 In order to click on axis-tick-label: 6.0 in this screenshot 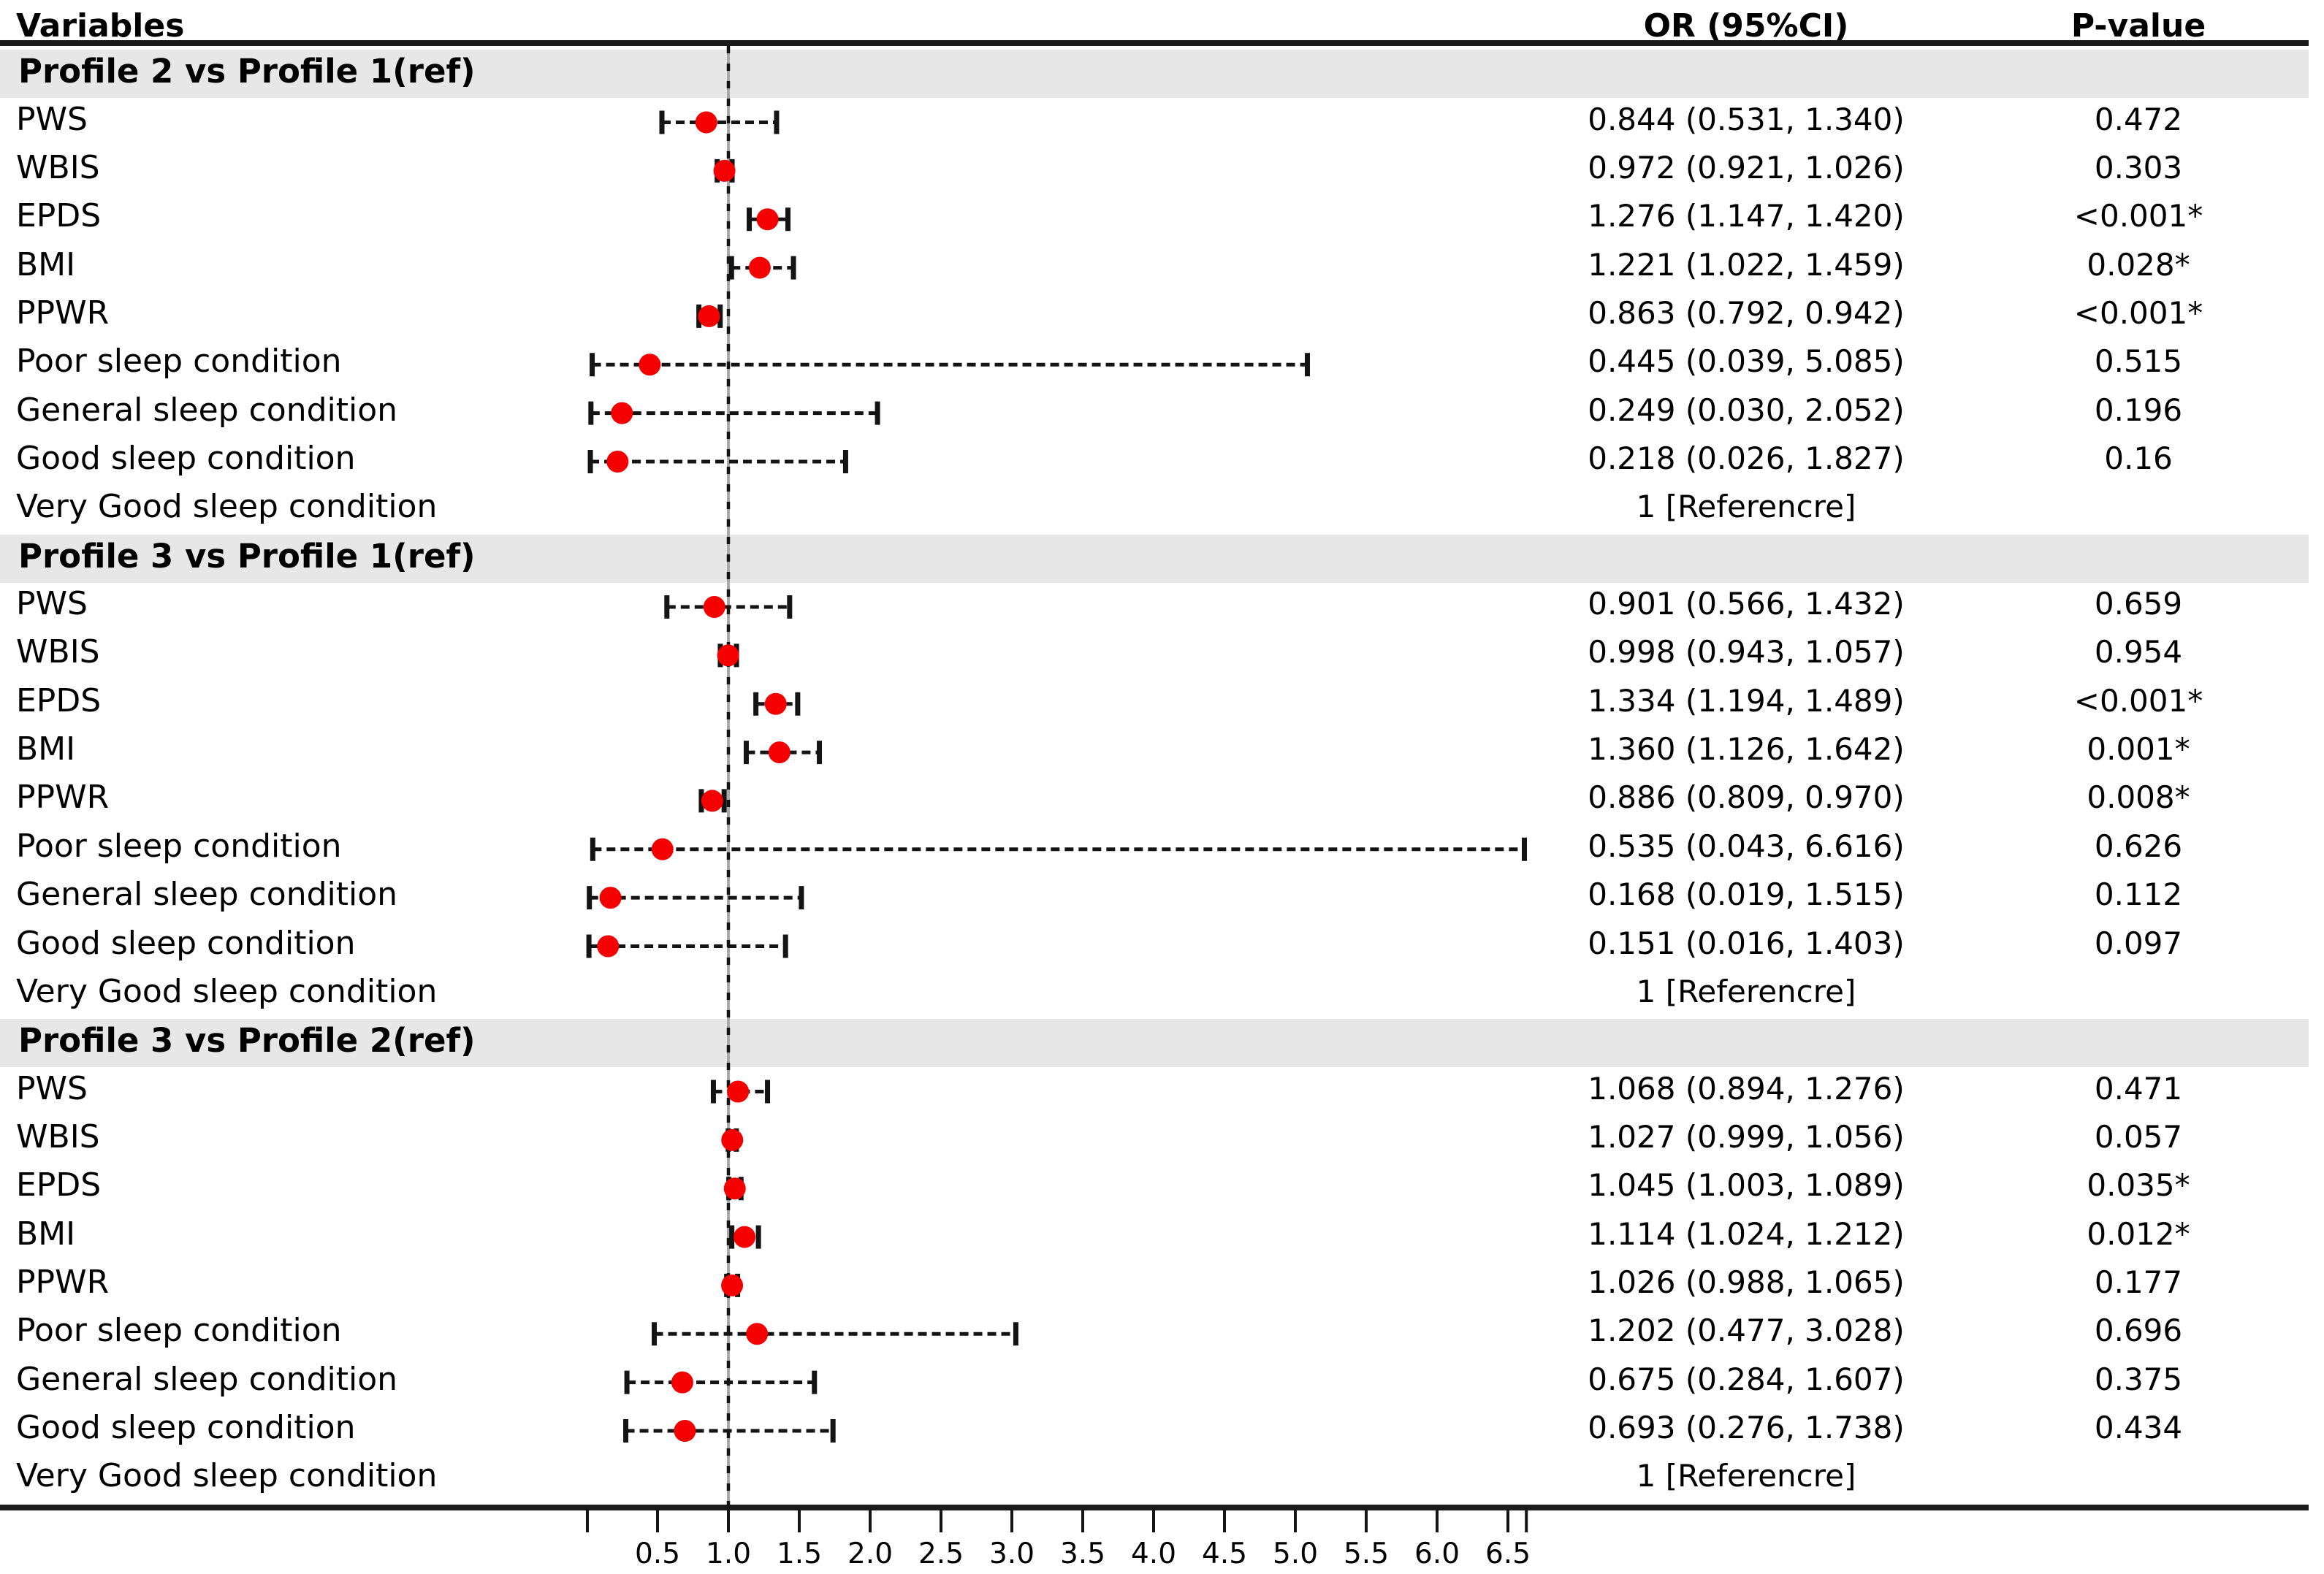, I will do `click(1437, 1553)`.